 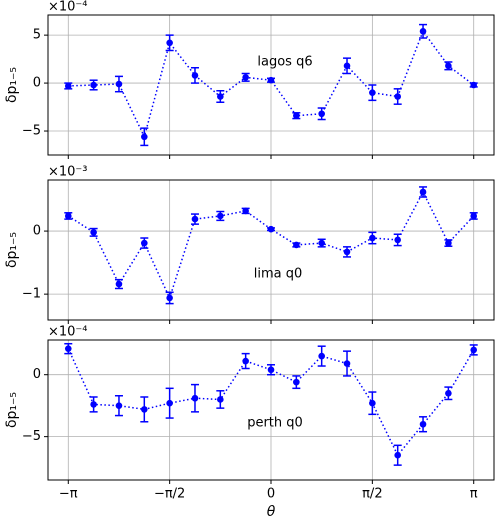 What do you see at coordinates (284, 62) in the screenshot?
I see `annotation: lagos q6` at bounding box center [284, 62].